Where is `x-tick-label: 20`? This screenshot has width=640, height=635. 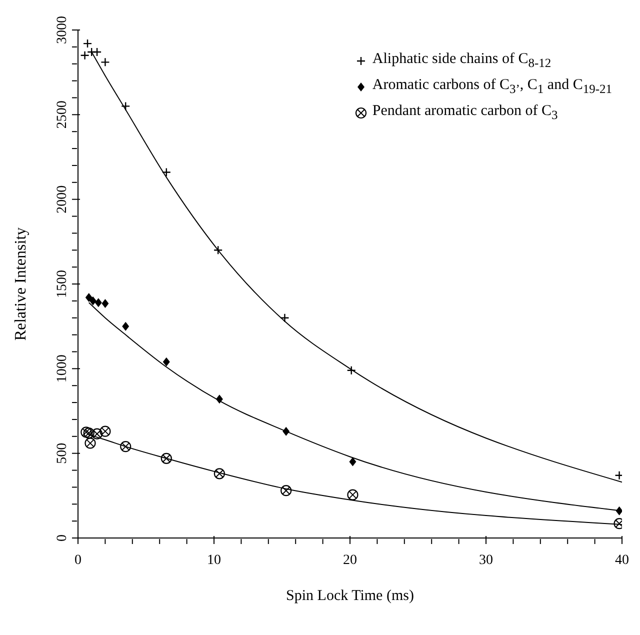 x-tick-label: 20 is located at coordinates (350, 560).